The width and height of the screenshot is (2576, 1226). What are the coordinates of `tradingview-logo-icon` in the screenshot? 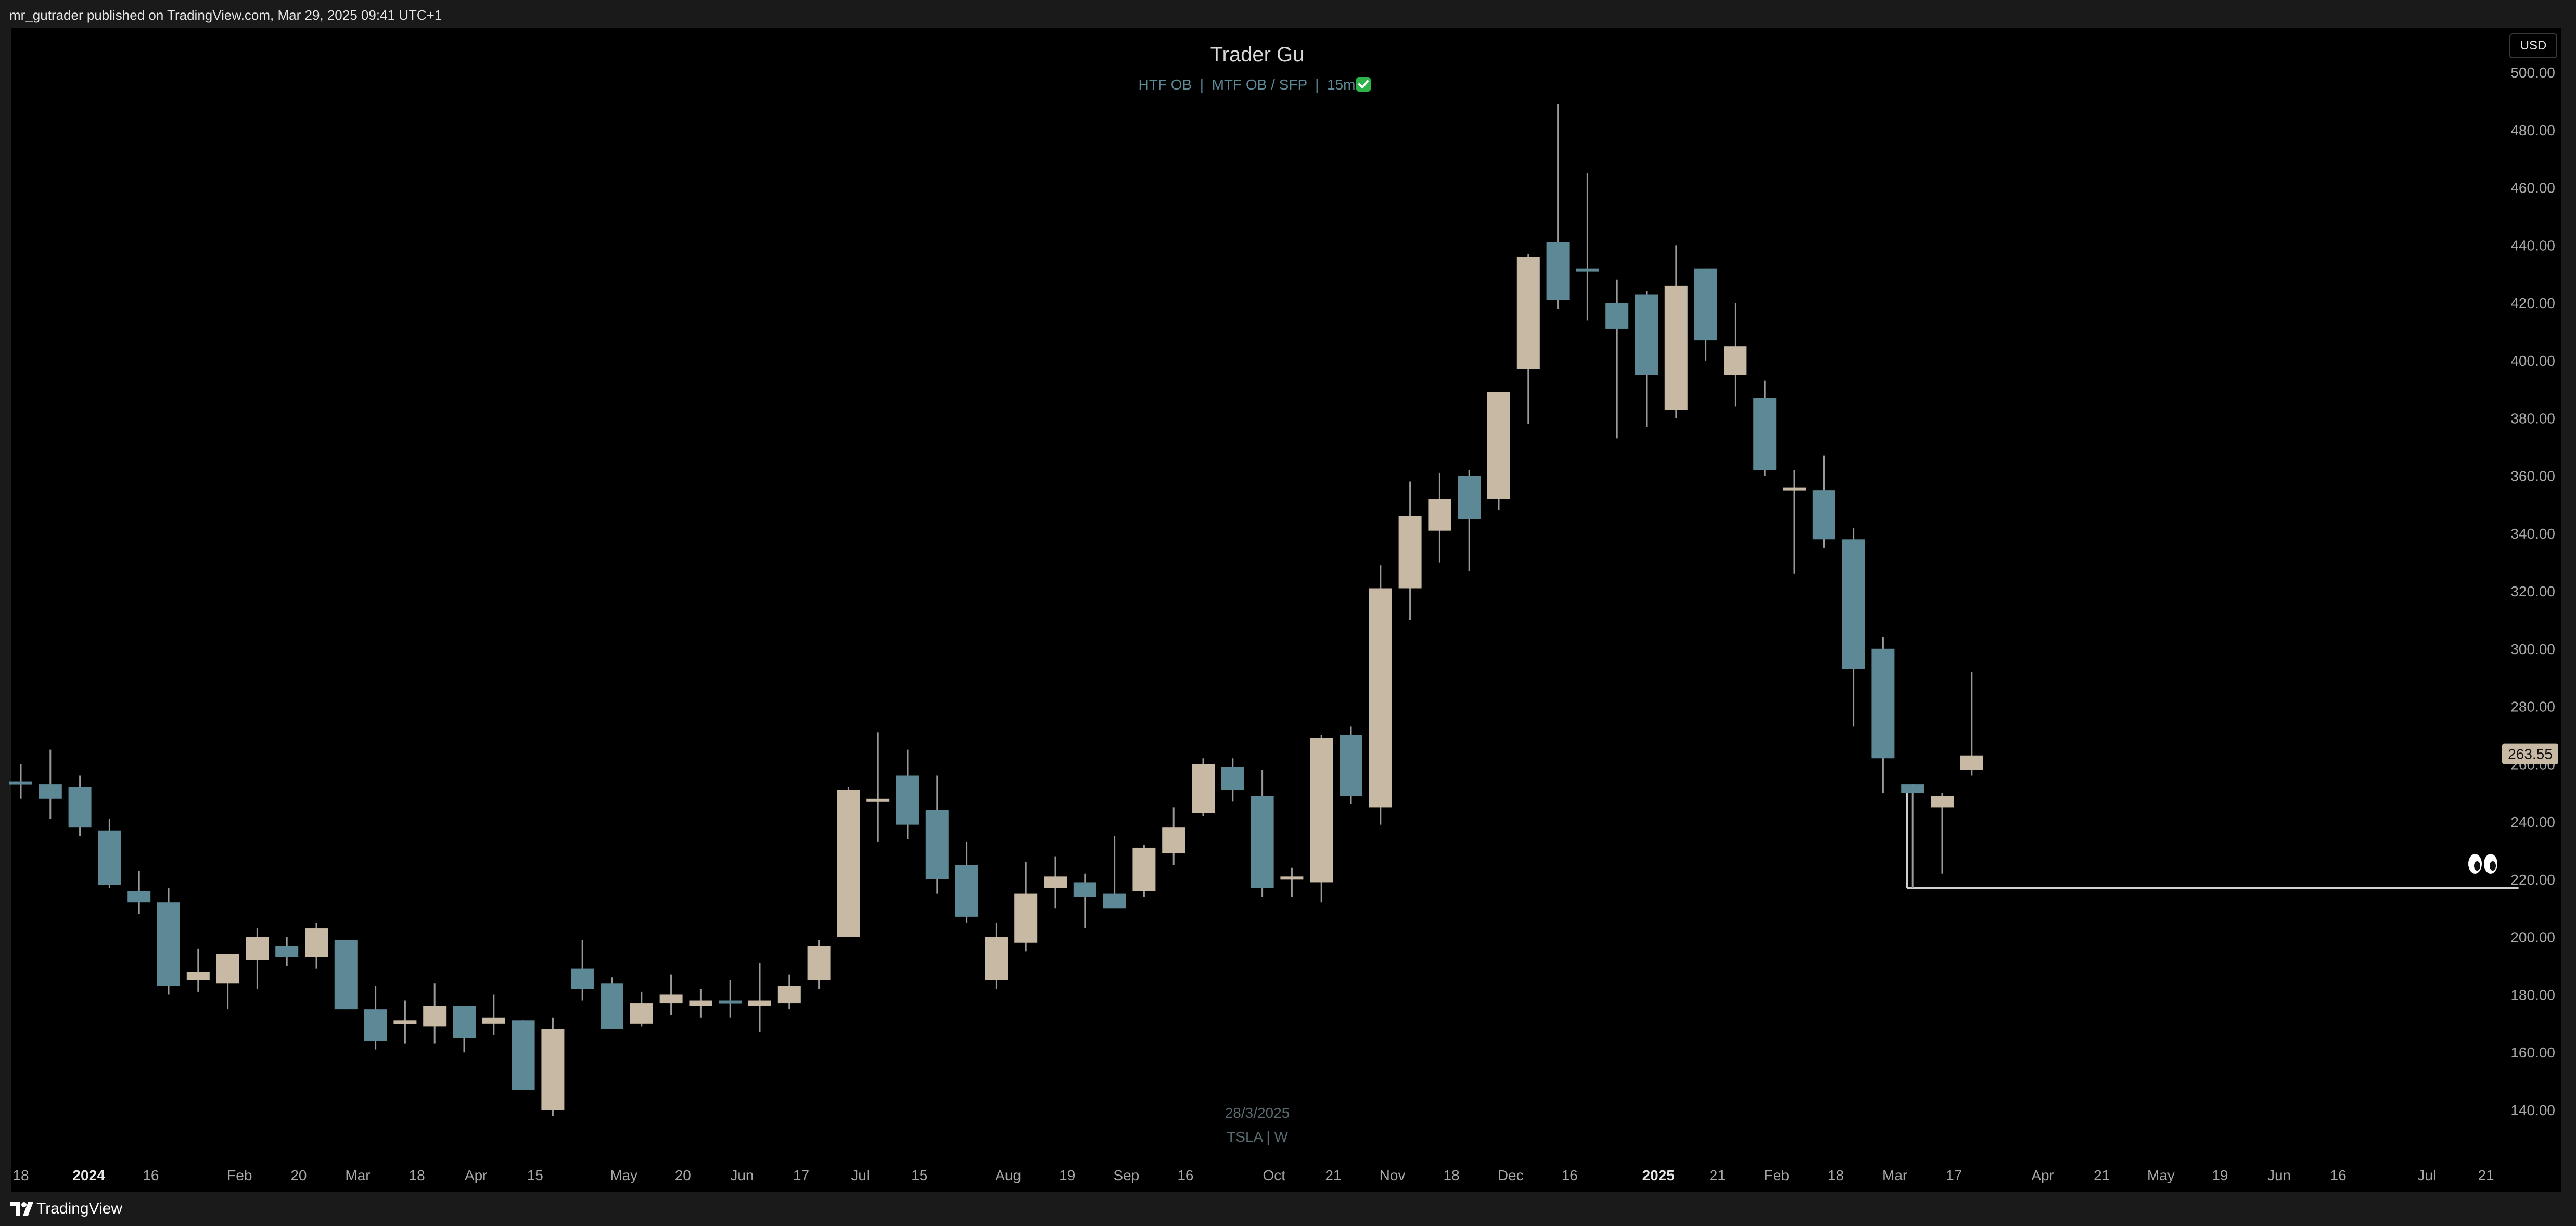 It's located at (21, 1209).